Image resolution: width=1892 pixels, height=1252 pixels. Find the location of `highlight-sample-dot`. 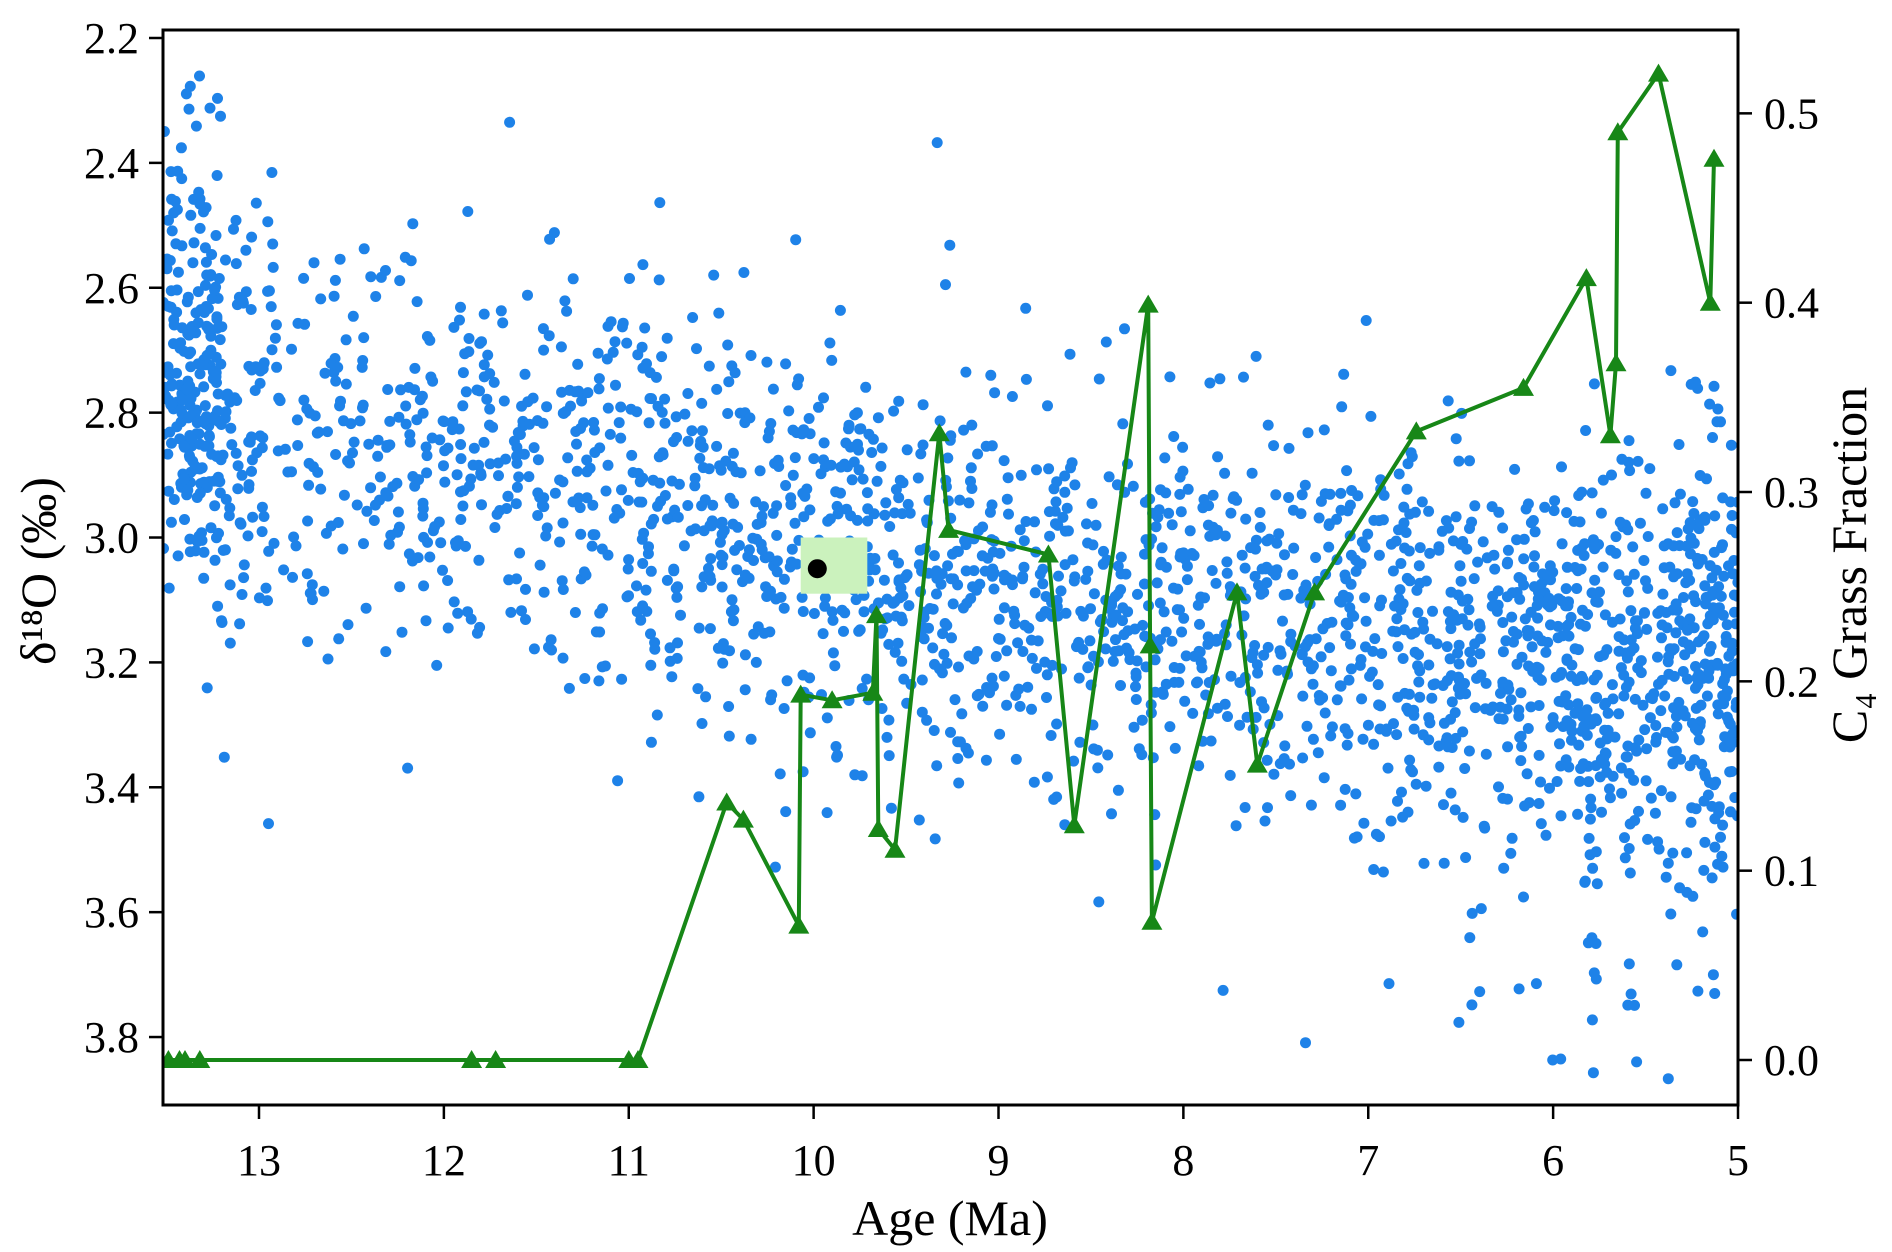

highlight-sample-dot is located at coordinates (817, 569).